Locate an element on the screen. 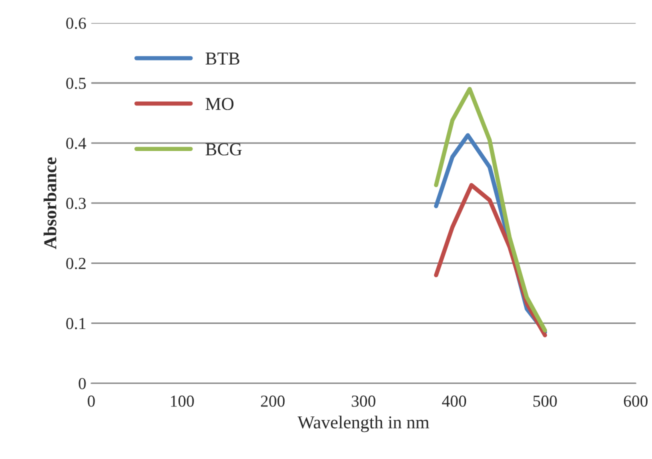 This screenshot has width=652, height=459. x-tick-label: 200 is located at coordinates (272, 401).